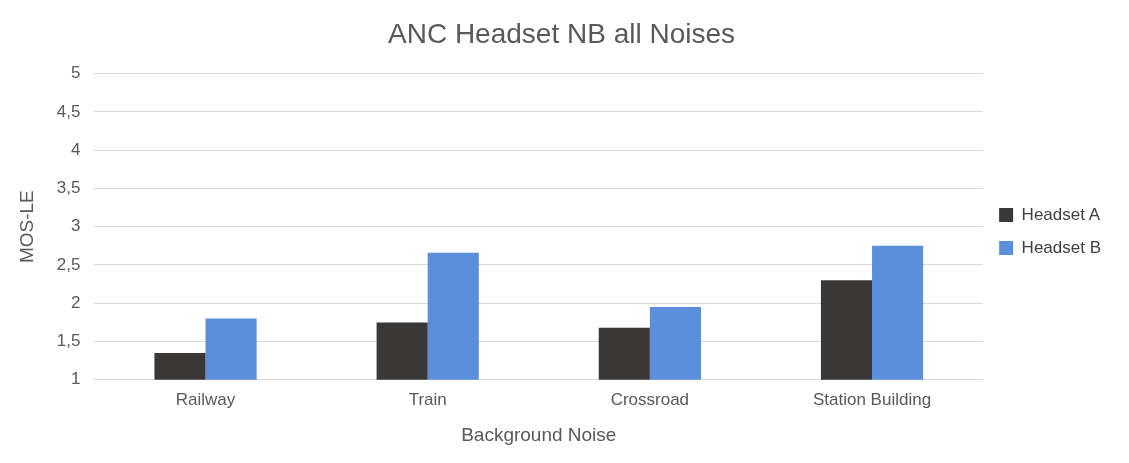 This screenshot has height=463, width=1129. I want to click on y-tick-label: 3,5, so click(68, 188).